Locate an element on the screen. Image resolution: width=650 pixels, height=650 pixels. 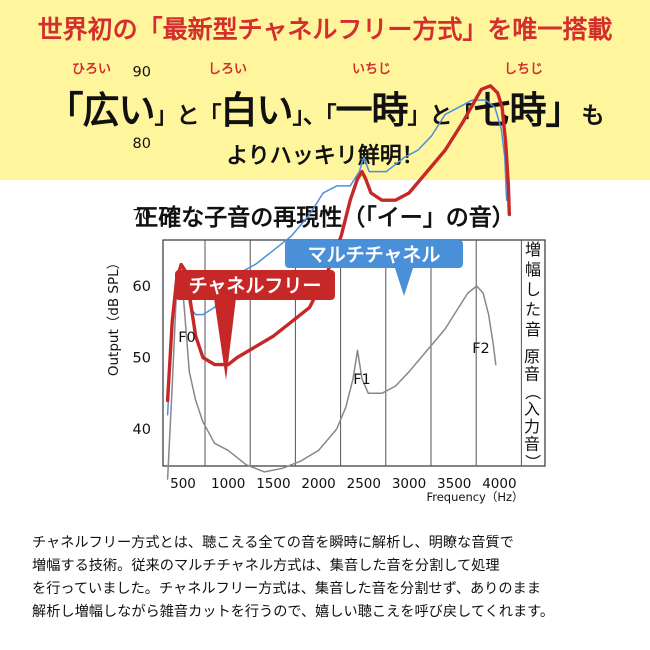
callout-label-multichannel: マルチチャネル is located at coordinates (374, 255).